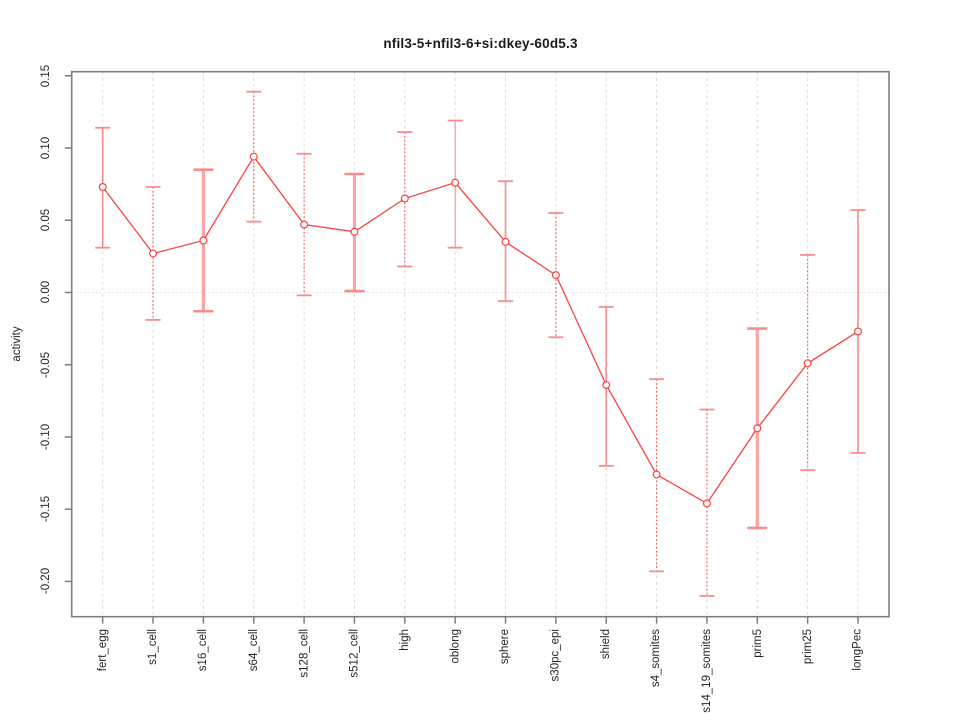 The width and height of the screenshot is (960, 720). What do you see at coordinates (253, 650) in the screenshot?
I see `x-tick-label: s64_cell` at bounding box center [253, 650].